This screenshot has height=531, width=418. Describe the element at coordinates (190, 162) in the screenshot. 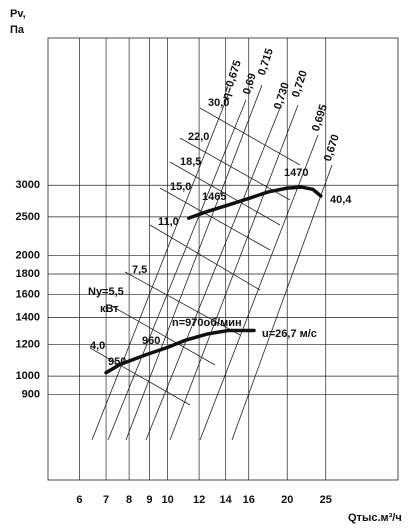

I see `annotation: 18,5` at that location.